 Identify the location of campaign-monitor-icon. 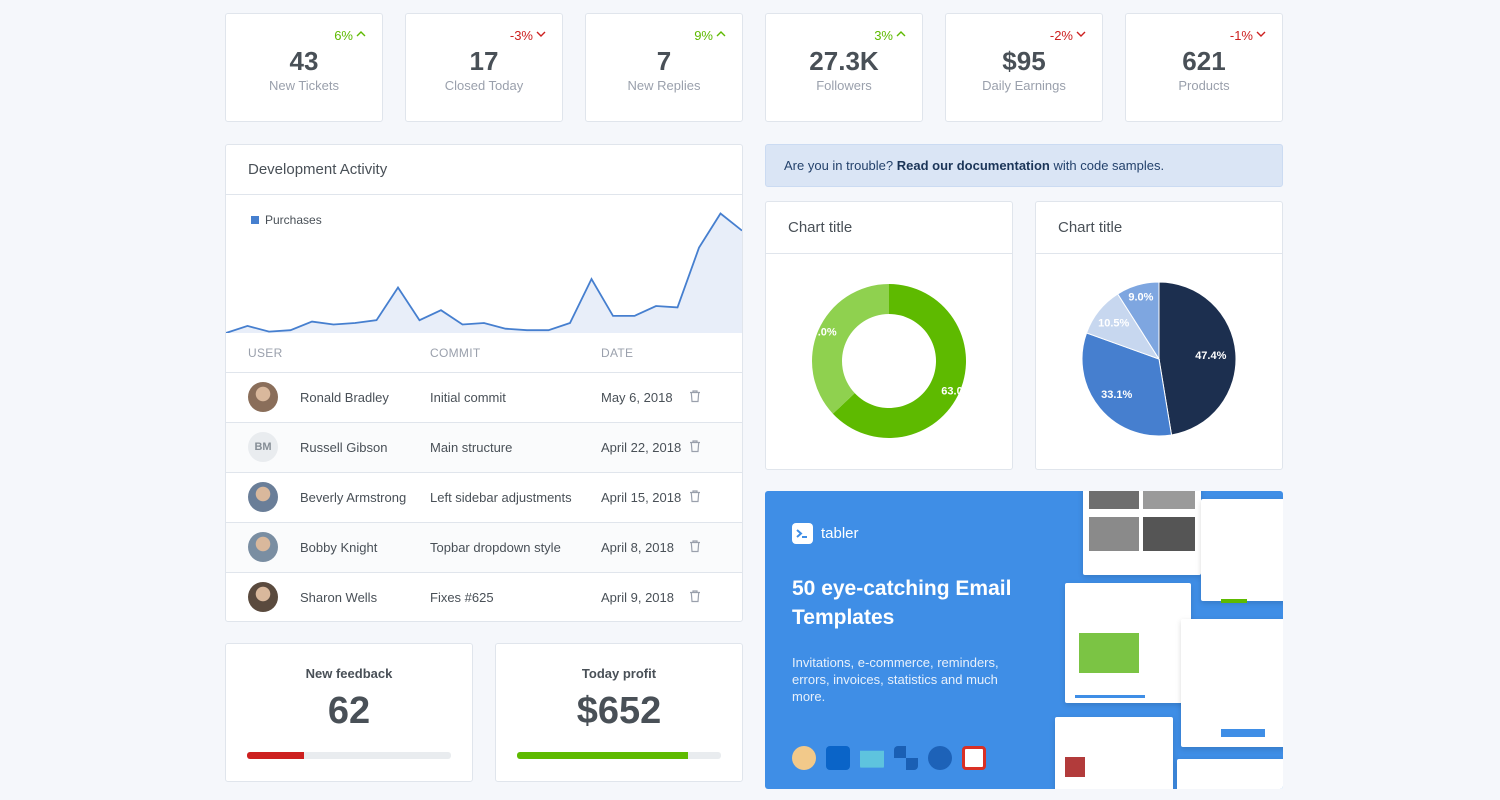
(872, 759).